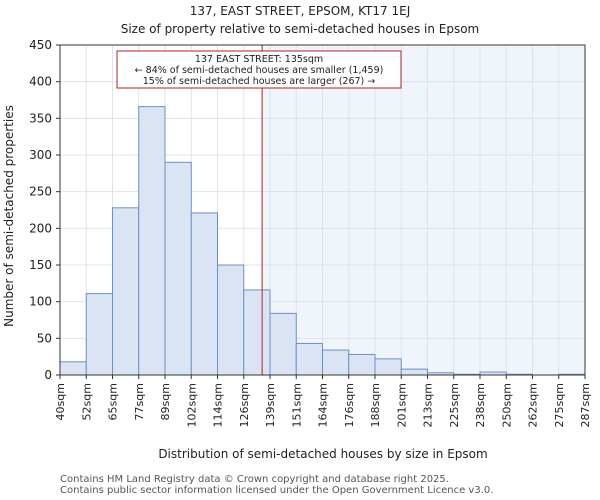  I want to click on x-tick-label: 250sqm, so click(506, 405).